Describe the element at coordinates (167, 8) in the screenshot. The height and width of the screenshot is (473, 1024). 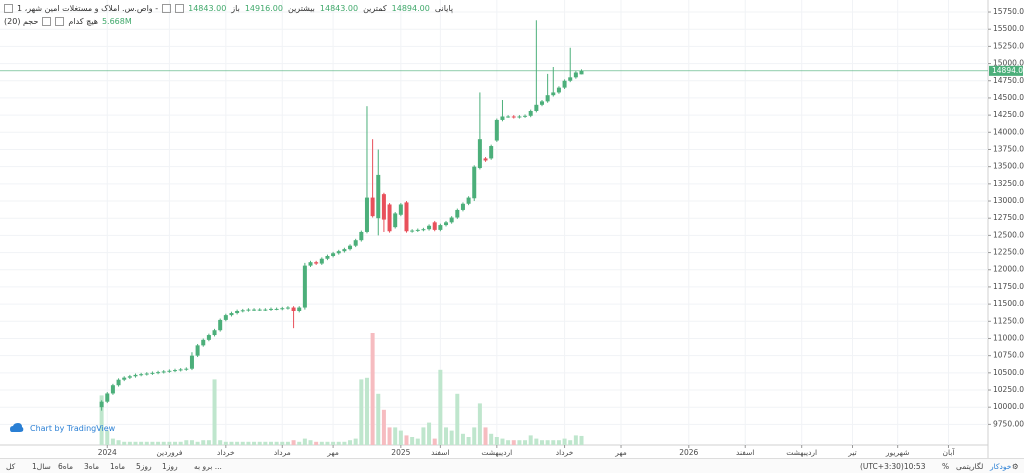
I see `settings-icon` at that location.